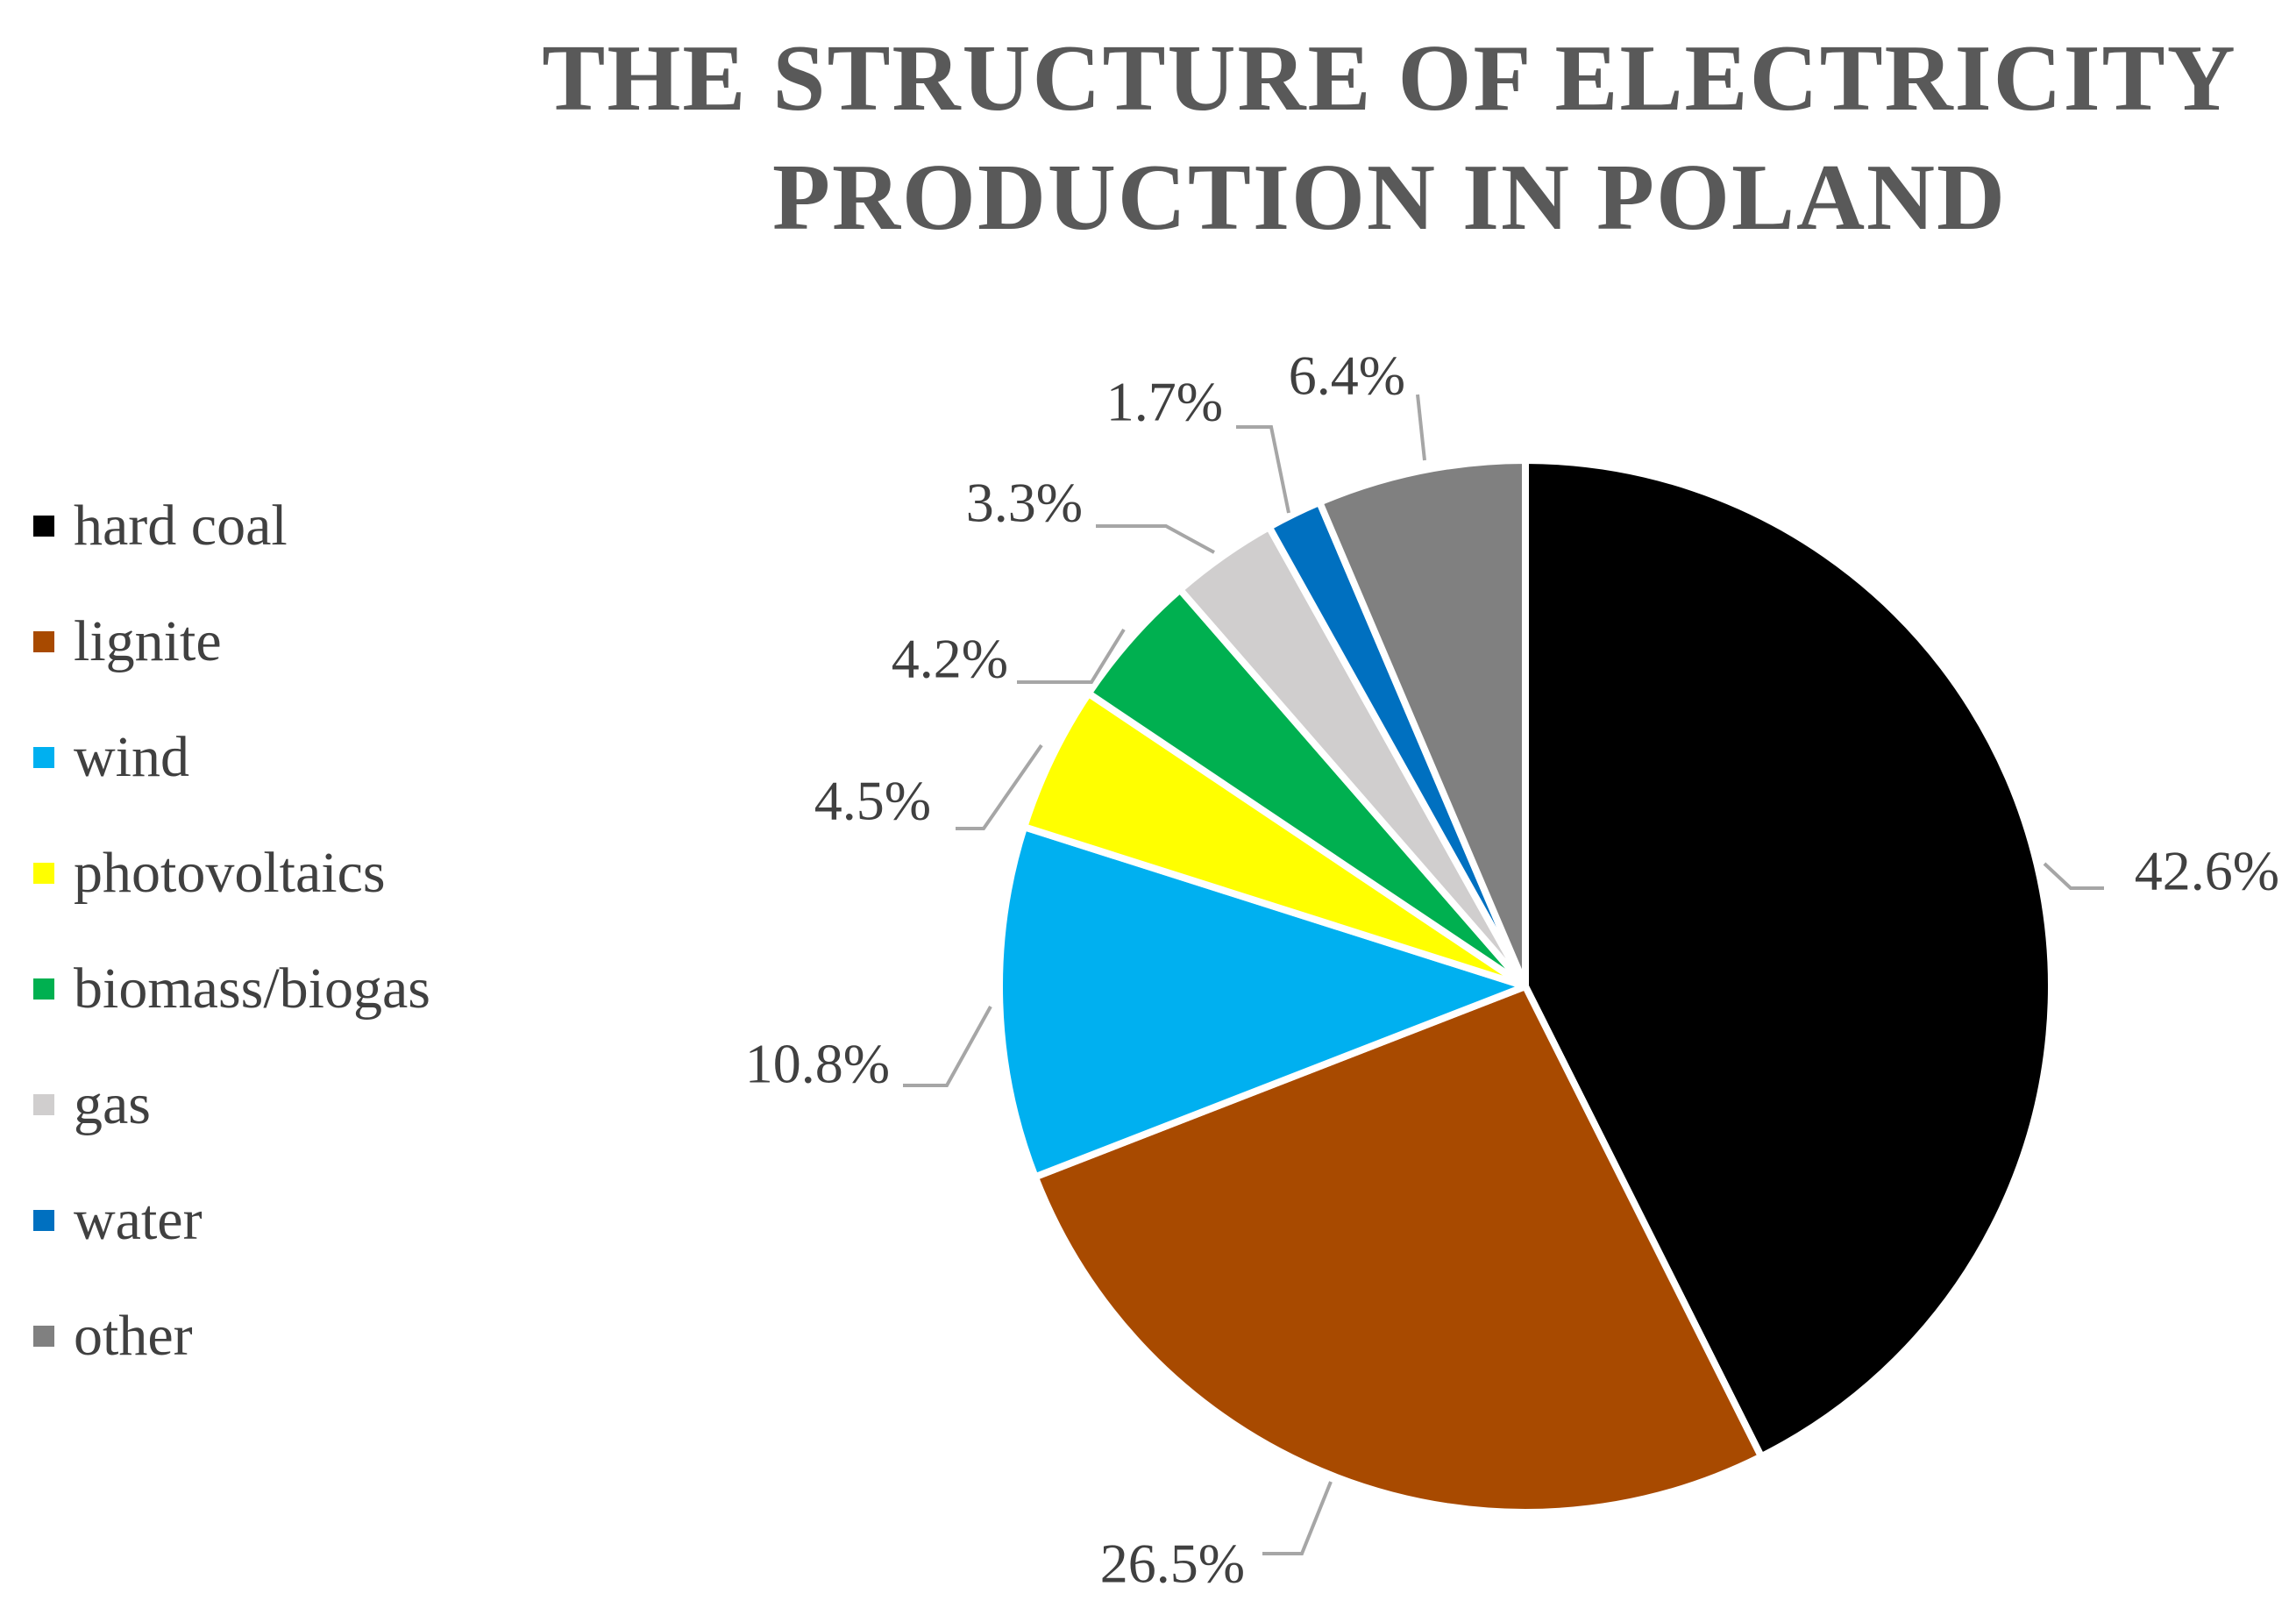  What do you see at coordinates (817, 1064) in the screenshot?
I see `data-label-wind: 10.8%` at bounding box center [817, 1064].